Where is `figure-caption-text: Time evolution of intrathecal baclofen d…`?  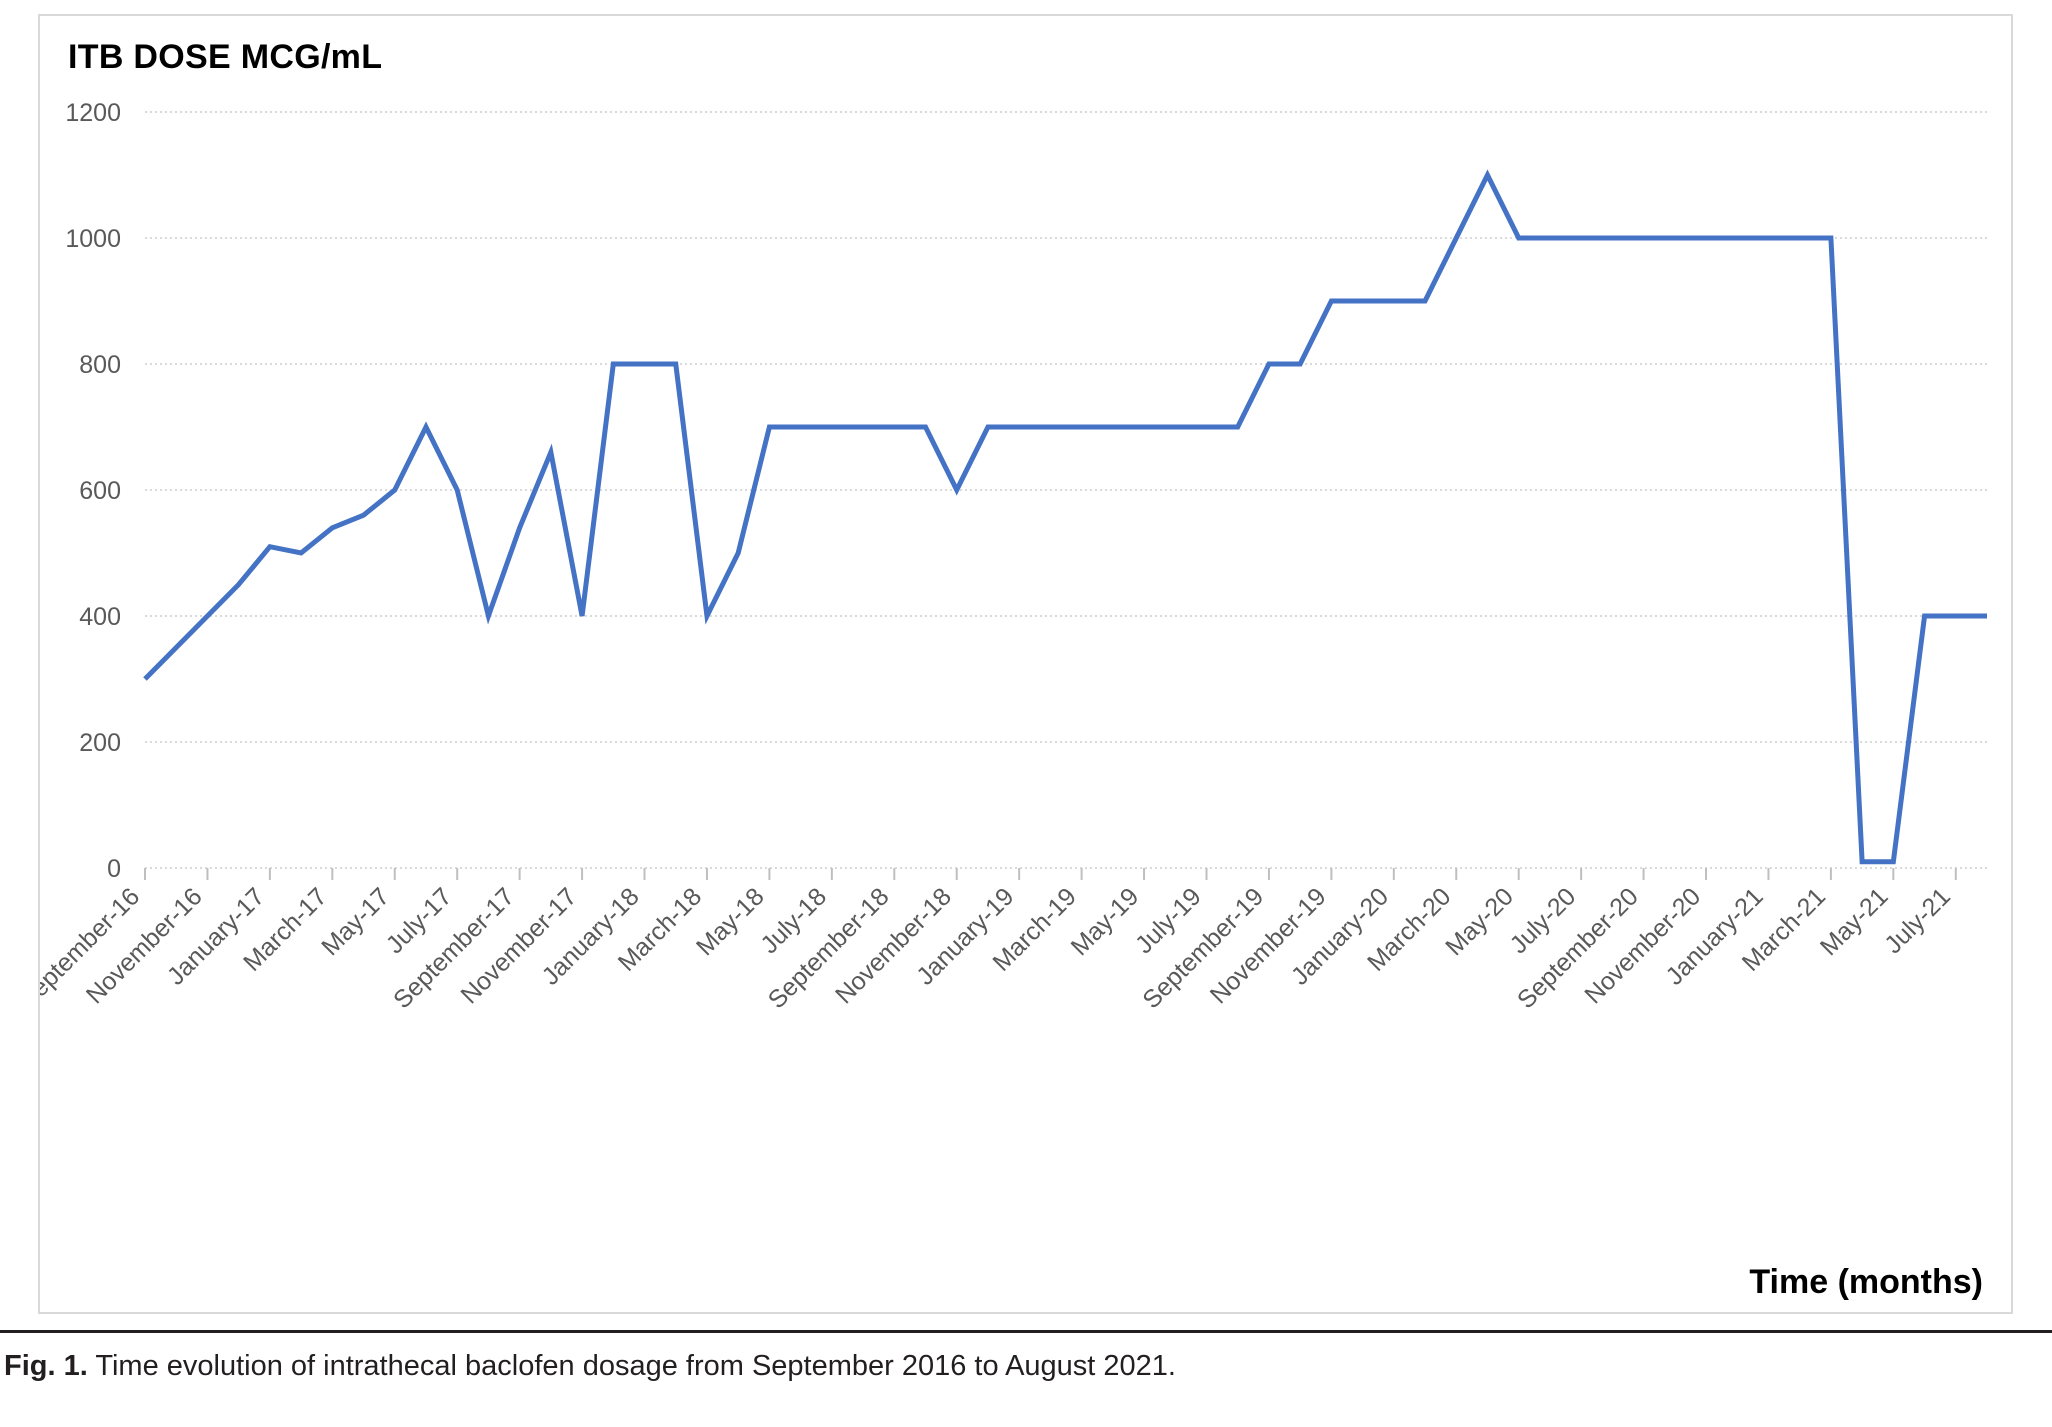
figure-caption-text: Time evolution of intrathecal baclofen d… is located at coordinates (631, 1366).